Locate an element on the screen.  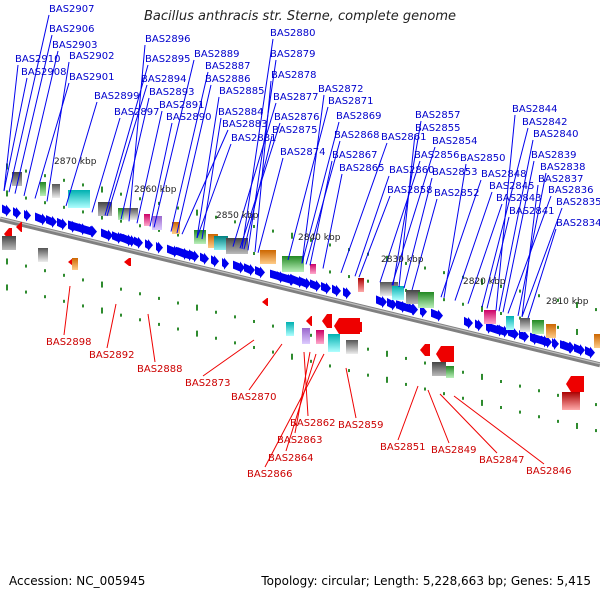
forward-gene-label: BAS2889 is located at coordinates (217, 54).